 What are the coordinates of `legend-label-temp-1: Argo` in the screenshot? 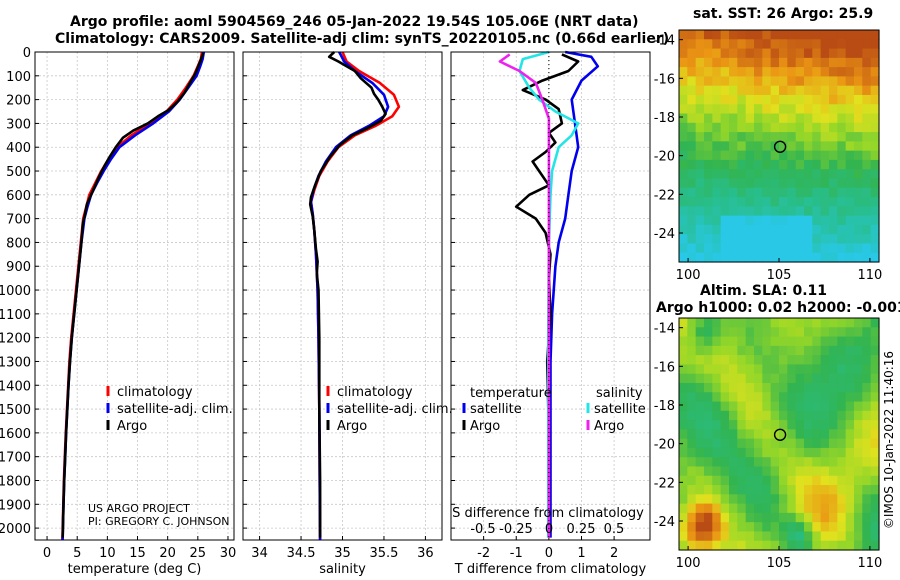 It's located at (485, 426).